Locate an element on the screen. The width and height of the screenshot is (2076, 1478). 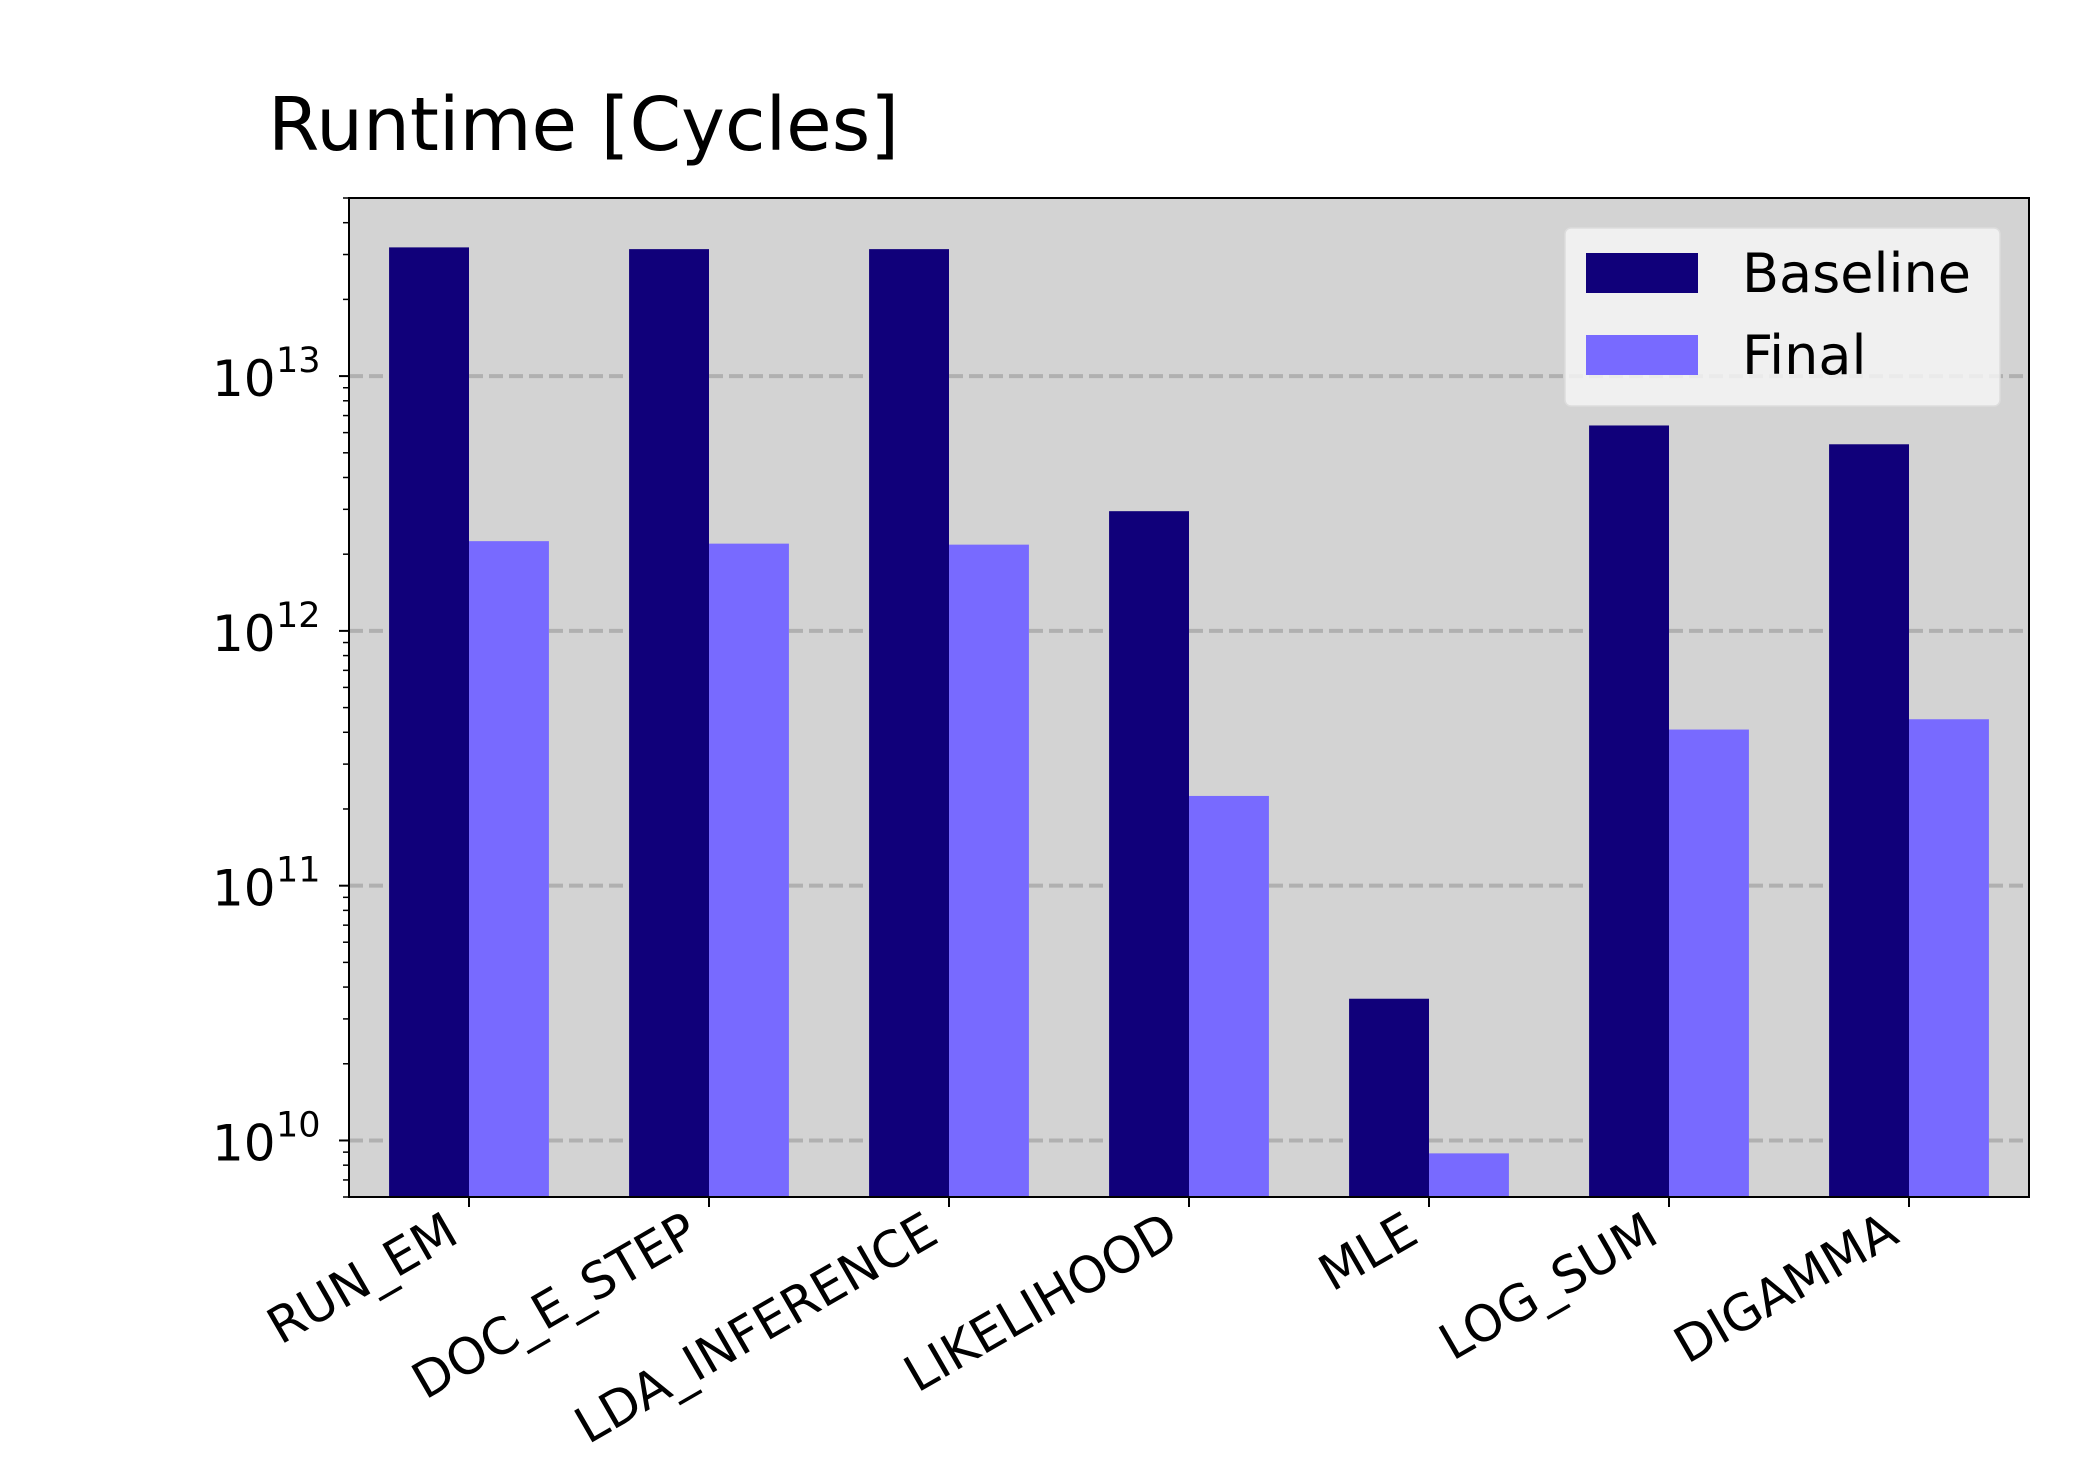
legend-swatch-final is located at coordinates (1642, 355).